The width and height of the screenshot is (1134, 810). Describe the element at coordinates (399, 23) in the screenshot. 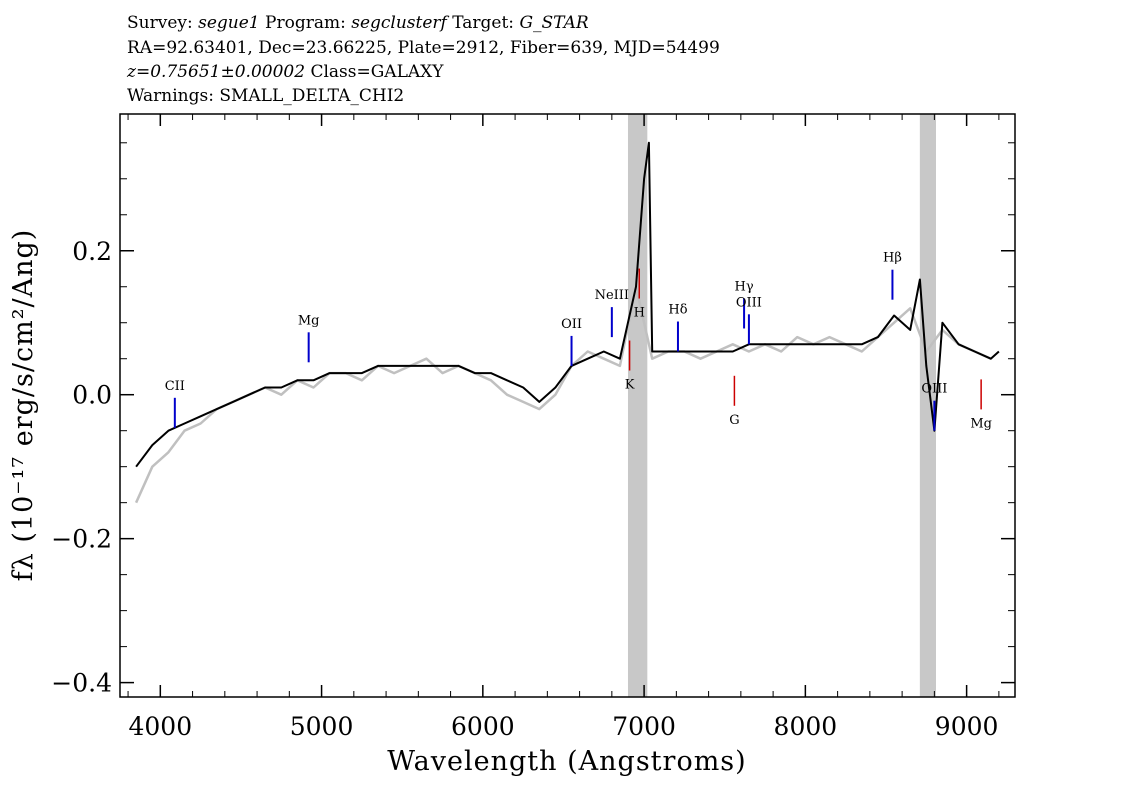

I see `program-value: segclusterf` at that location.